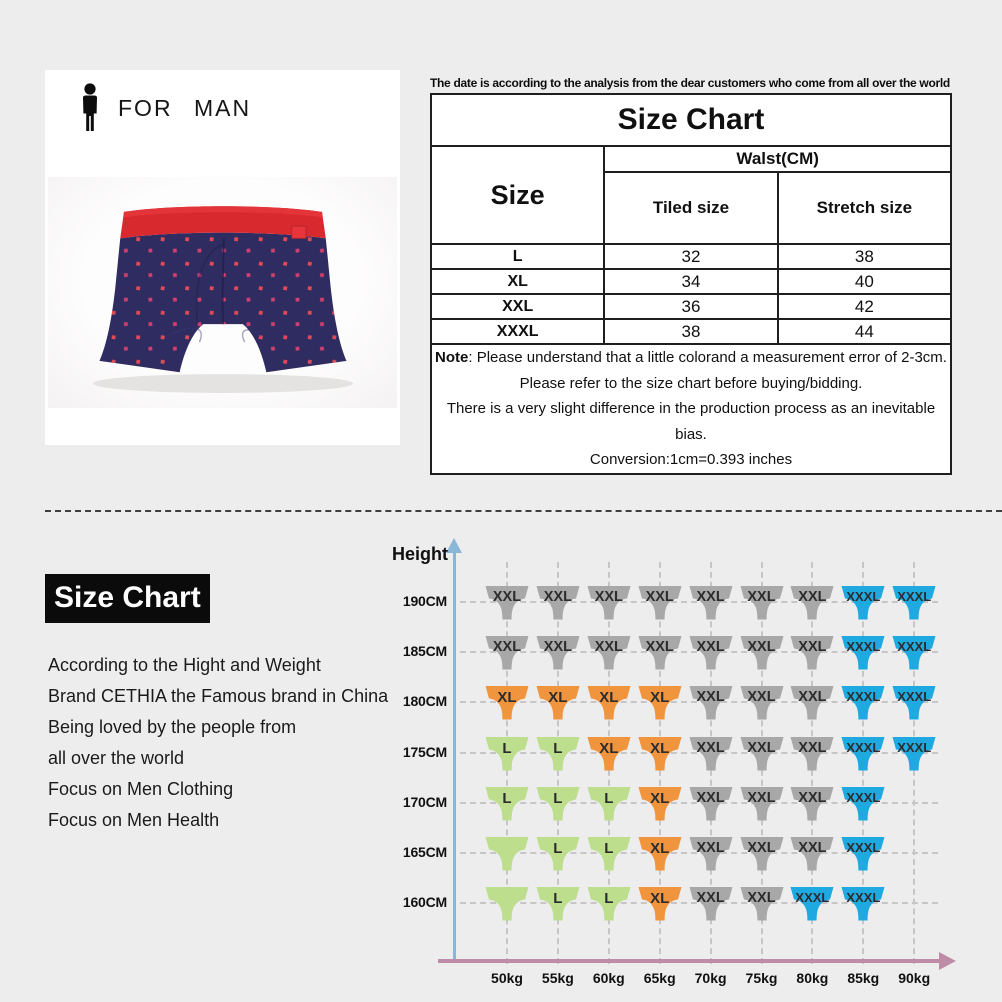 The width and height of the screenshot is (1002, 1002). Describe the element at coordinates (424, 751) in the screenshot. I see `y-axis-label: 175CM` at that location.